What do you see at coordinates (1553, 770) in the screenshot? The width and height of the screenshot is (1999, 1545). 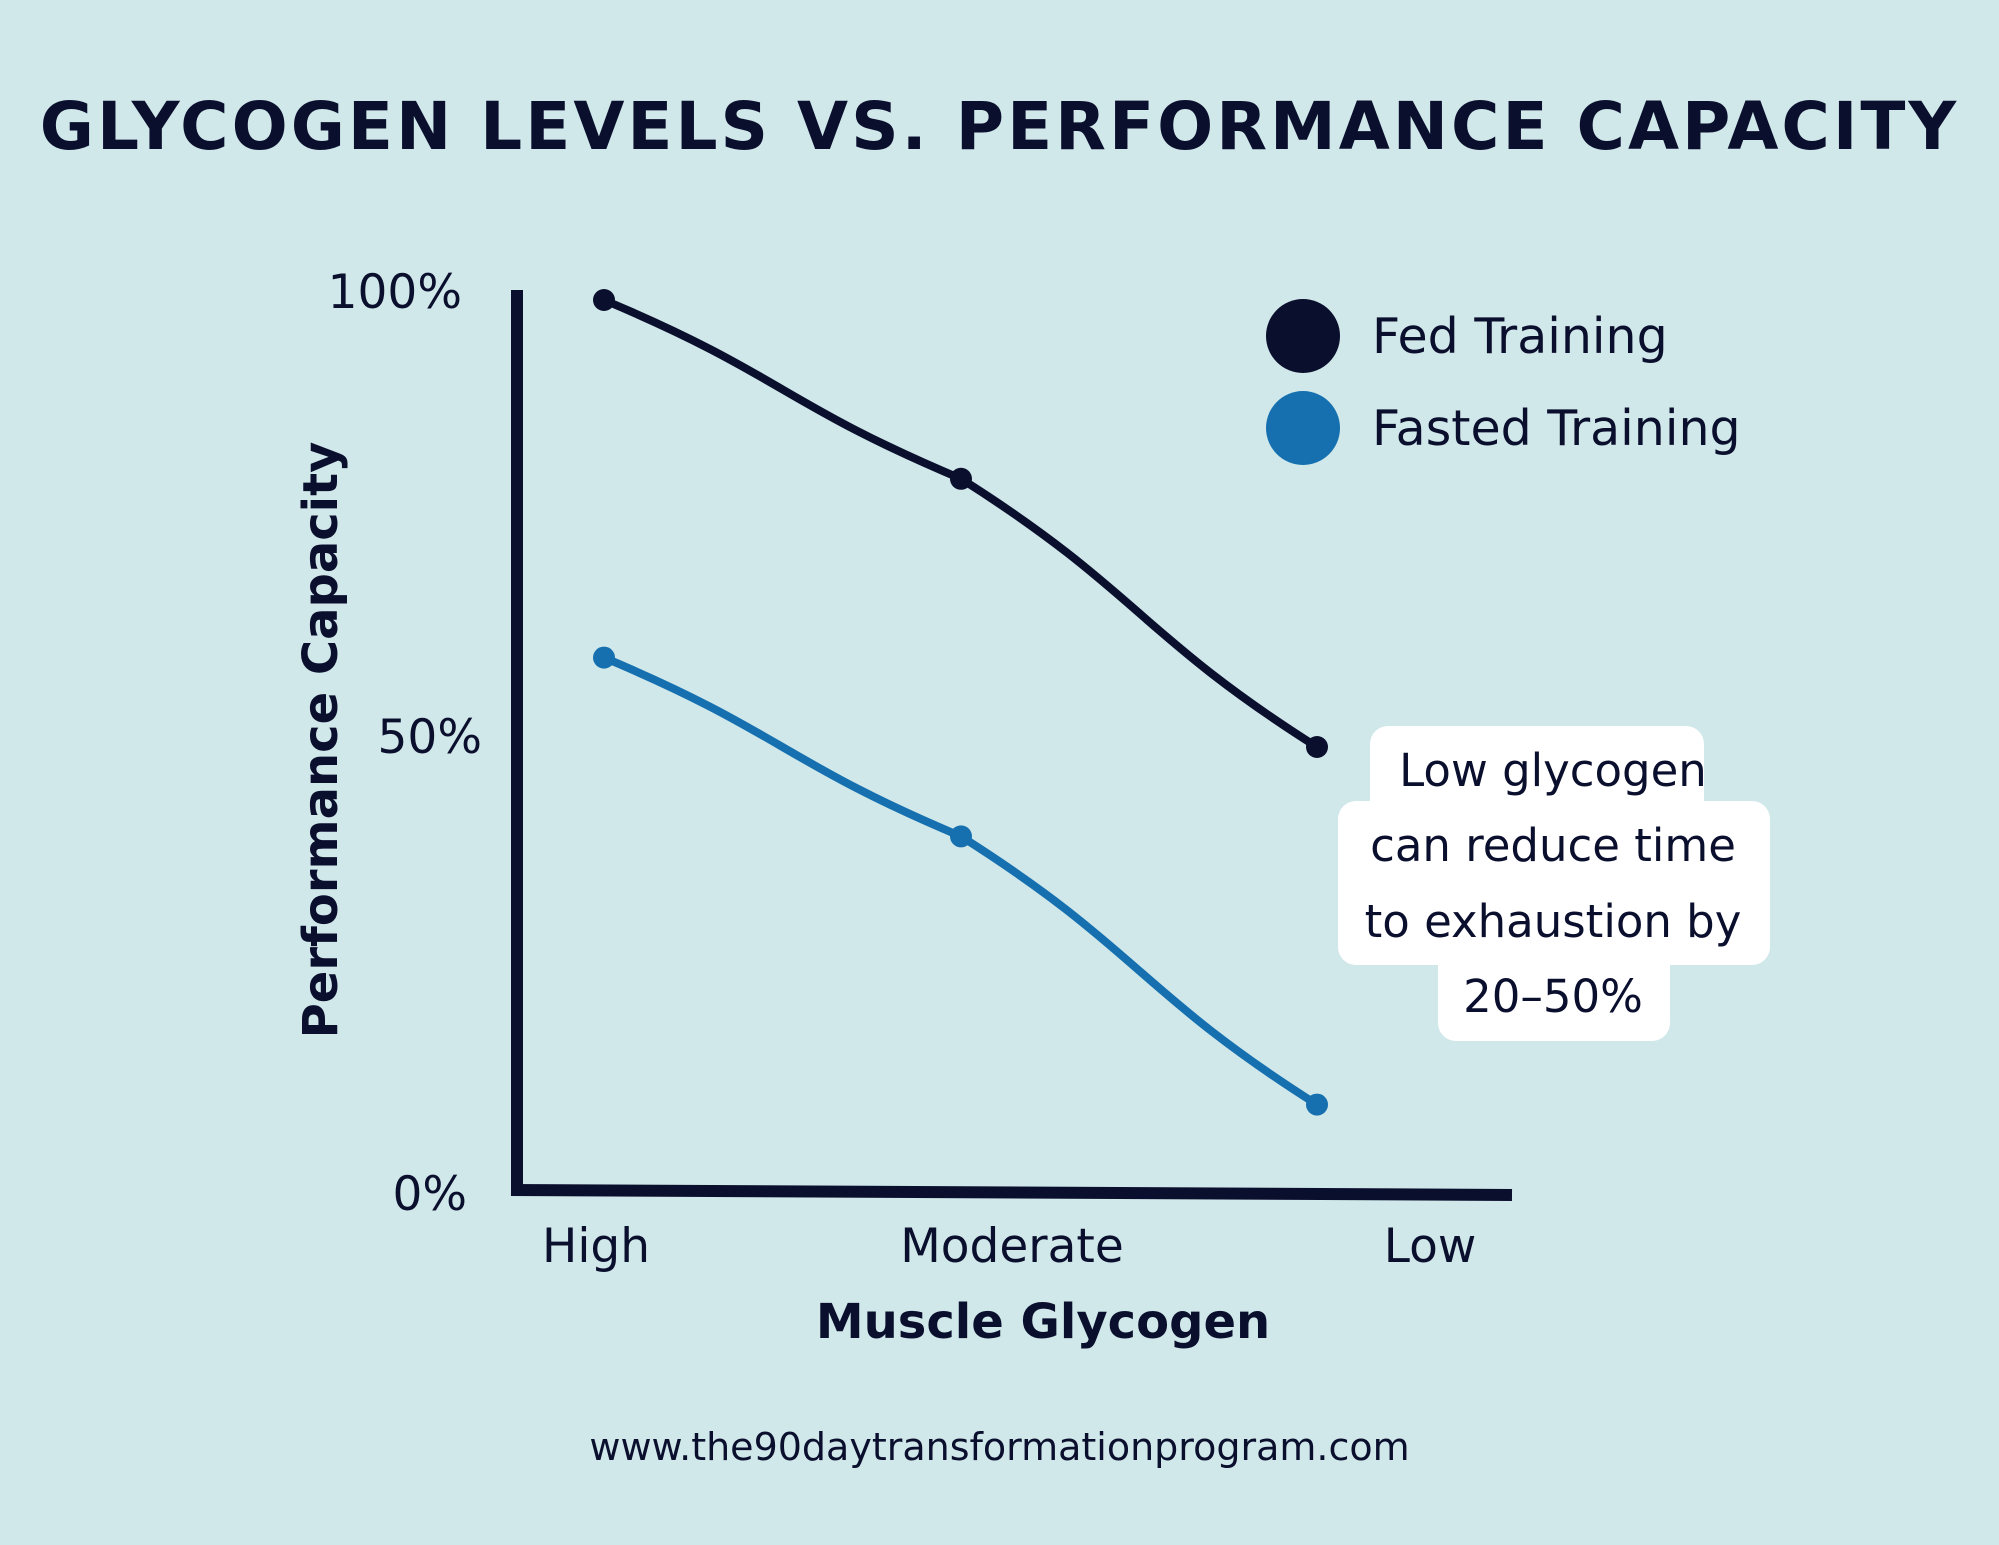 I see `callout-line: Low glycogen` at bounding box center [1553, 770].